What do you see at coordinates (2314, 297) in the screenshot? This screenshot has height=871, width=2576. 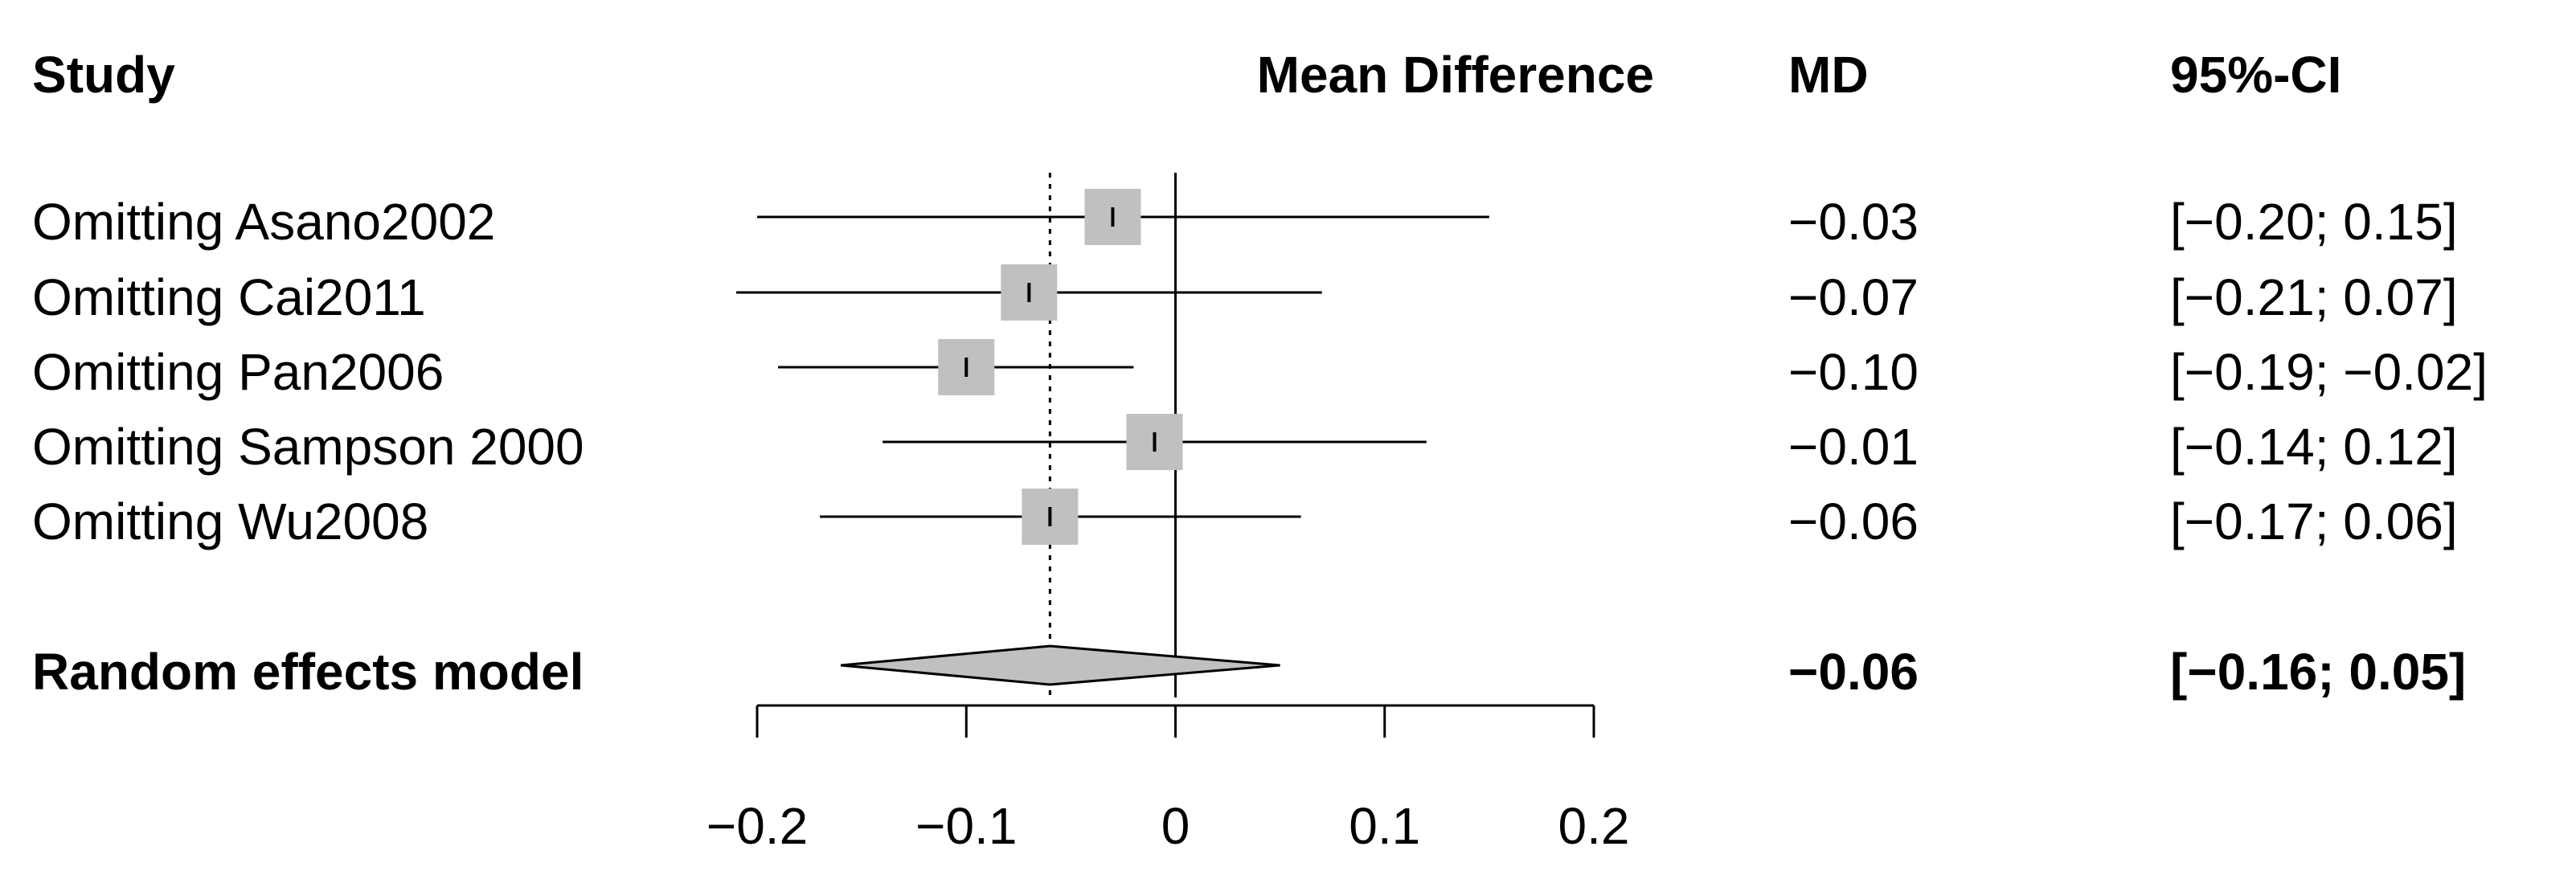 I see `study-ci: [−0.21; 0.07]` at bounding box center [2314, 297].